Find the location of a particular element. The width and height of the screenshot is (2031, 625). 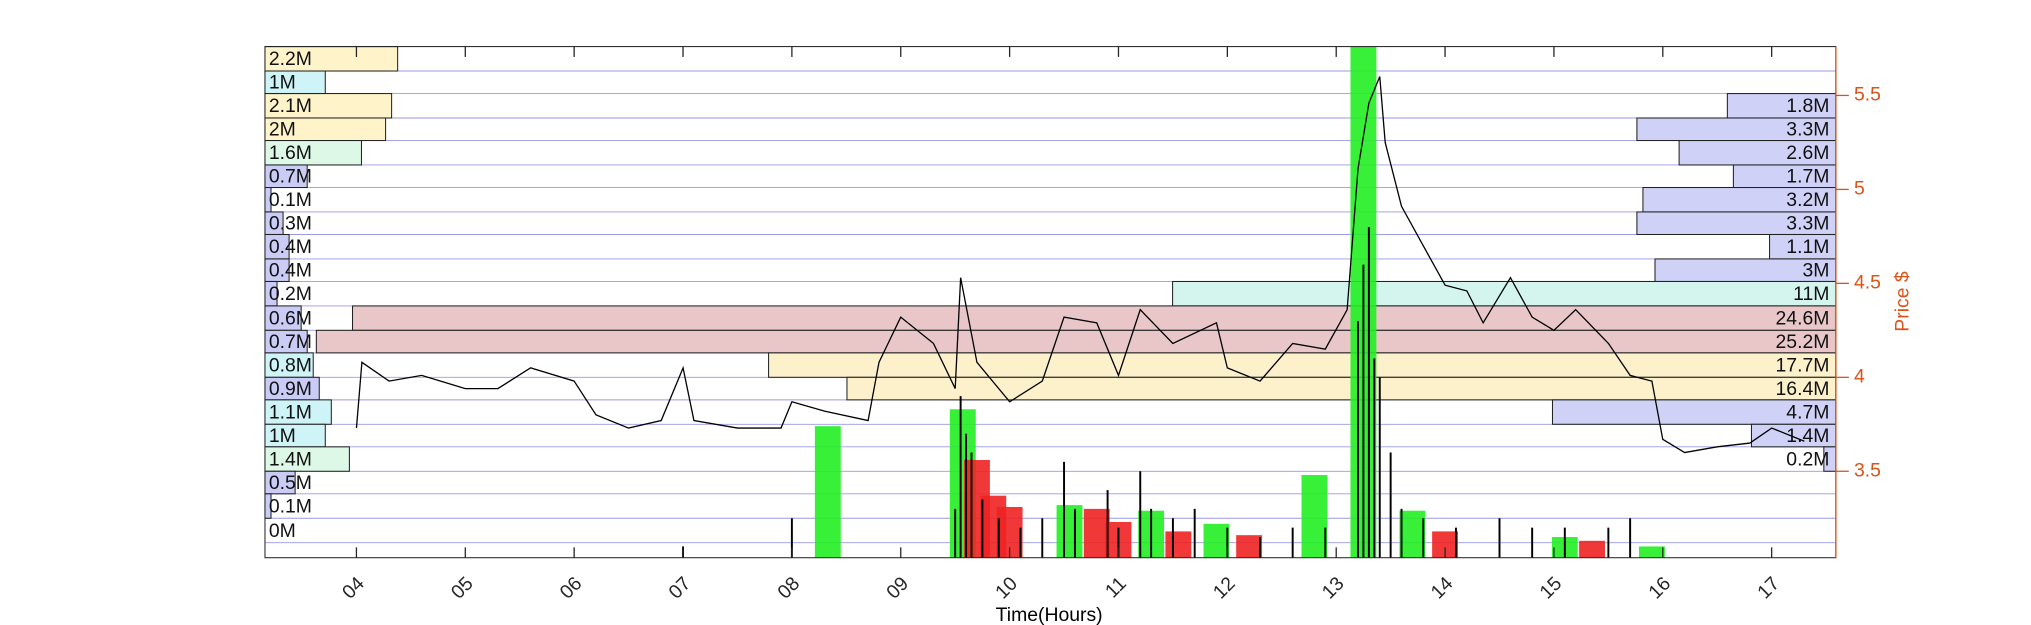

profile-label: 0.8M is located at coordinates (290, 366).